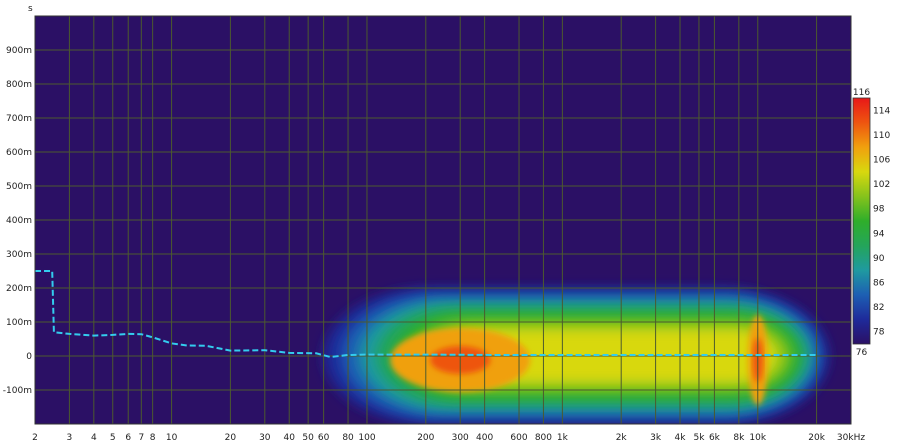 This screenshot has width=900, height=448. What do you see at coordinates (861, 93) in the screenshot?
I see `colorbar-tick-label: 116` at bounding box center [861, 93].